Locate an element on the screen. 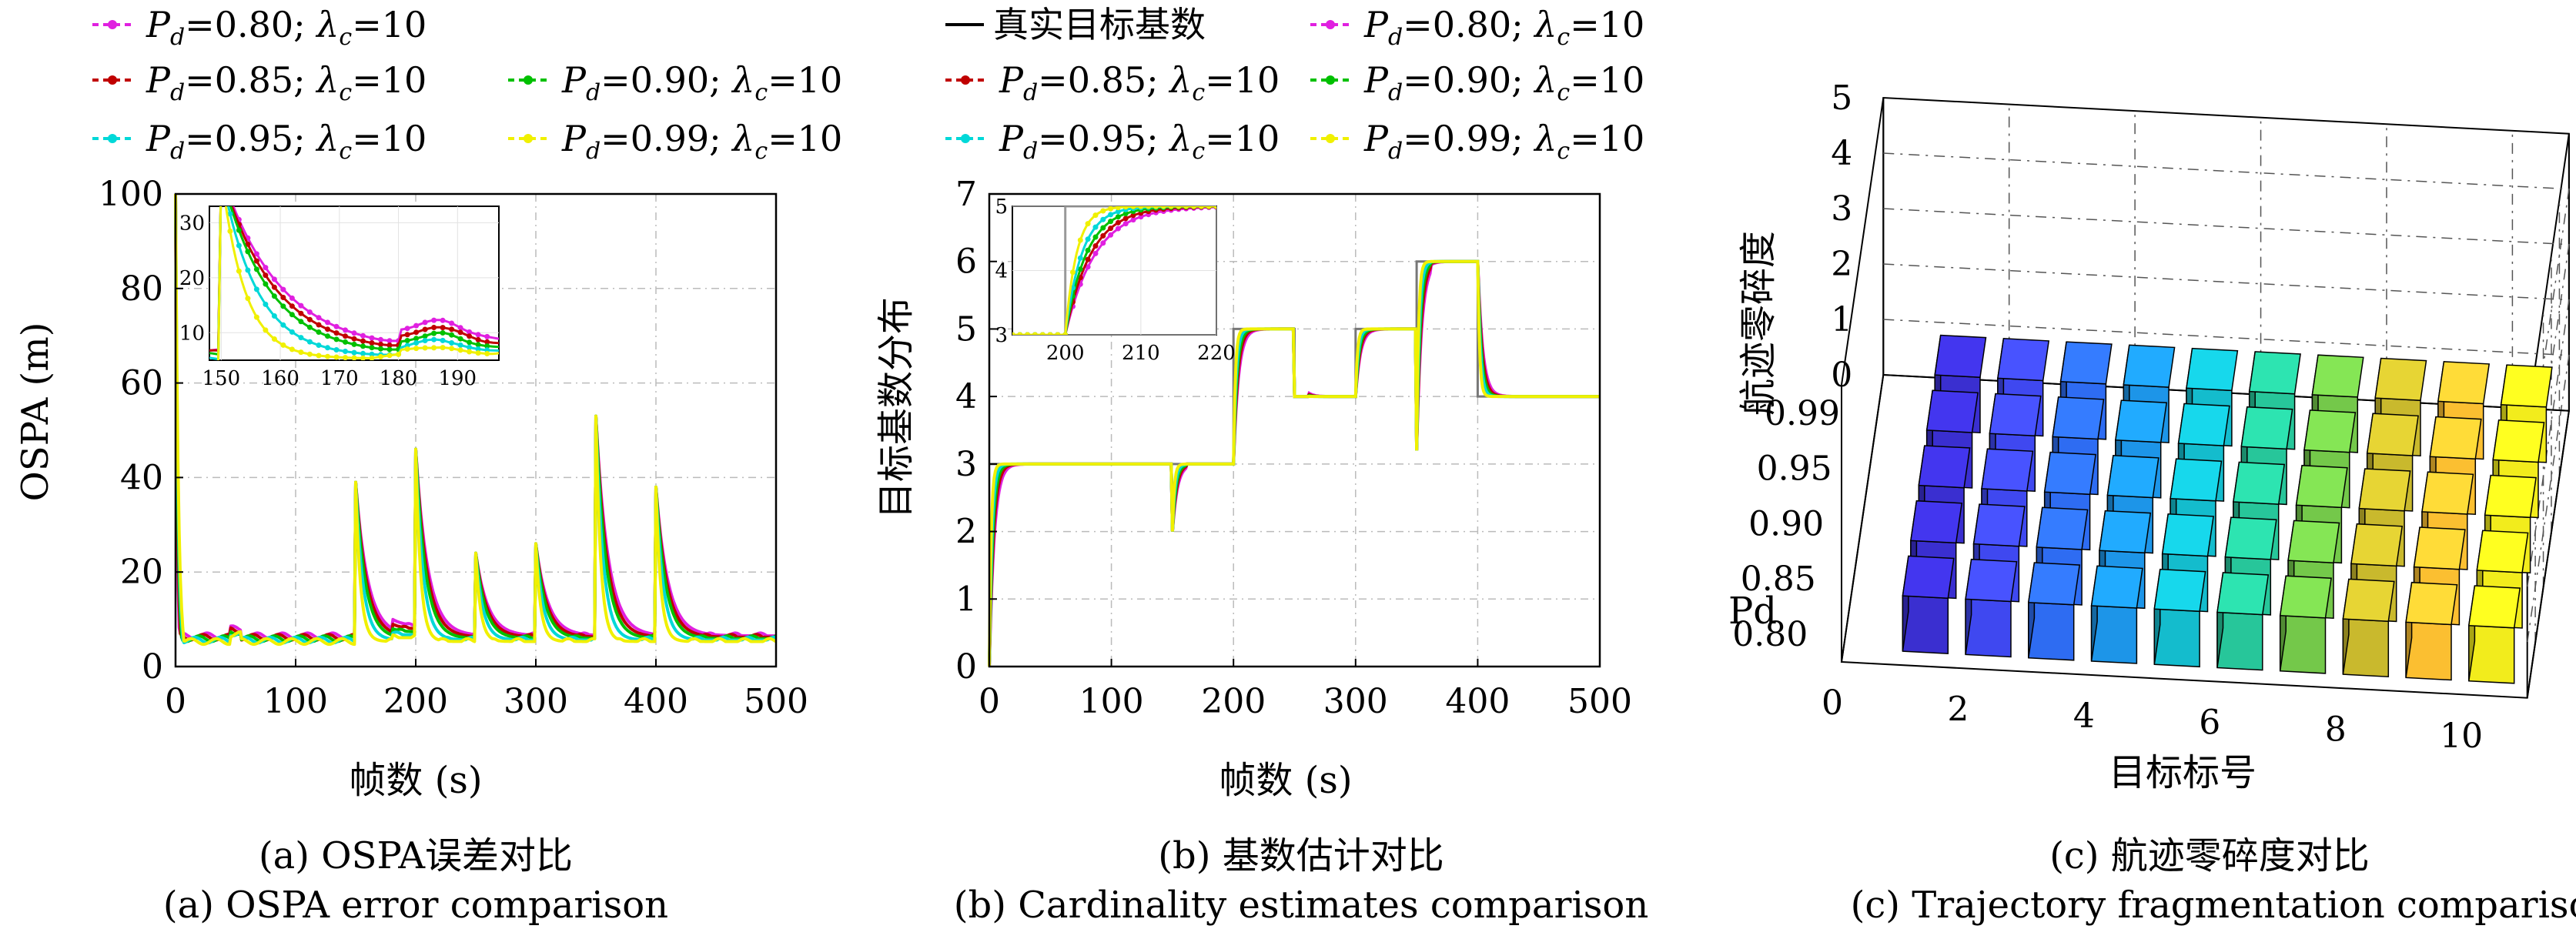  ospa-plot-frame is located at coordinates (476, 430).